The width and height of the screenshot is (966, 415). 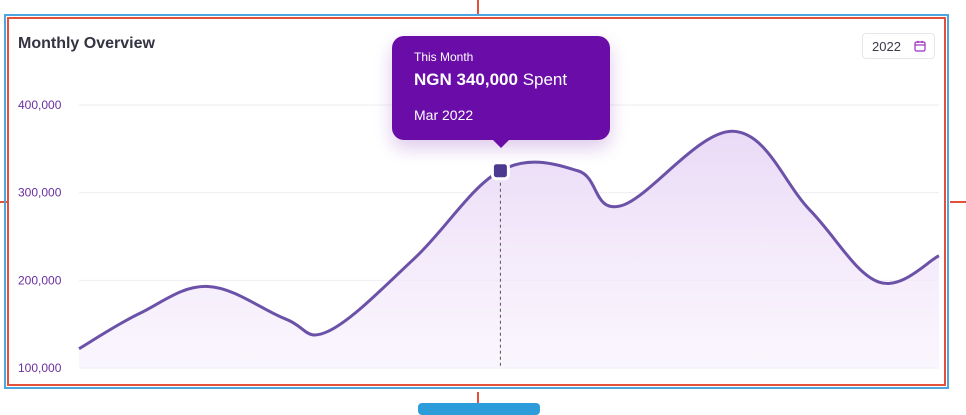 I want to click on card-title: Monthly Overview, so click(x=86, y=43).